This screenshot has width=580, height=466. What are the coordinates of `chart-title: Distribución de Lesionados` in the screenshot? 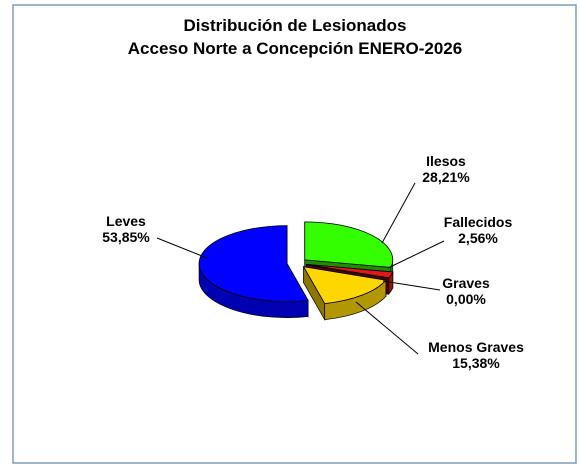 It's located at (295, 25).